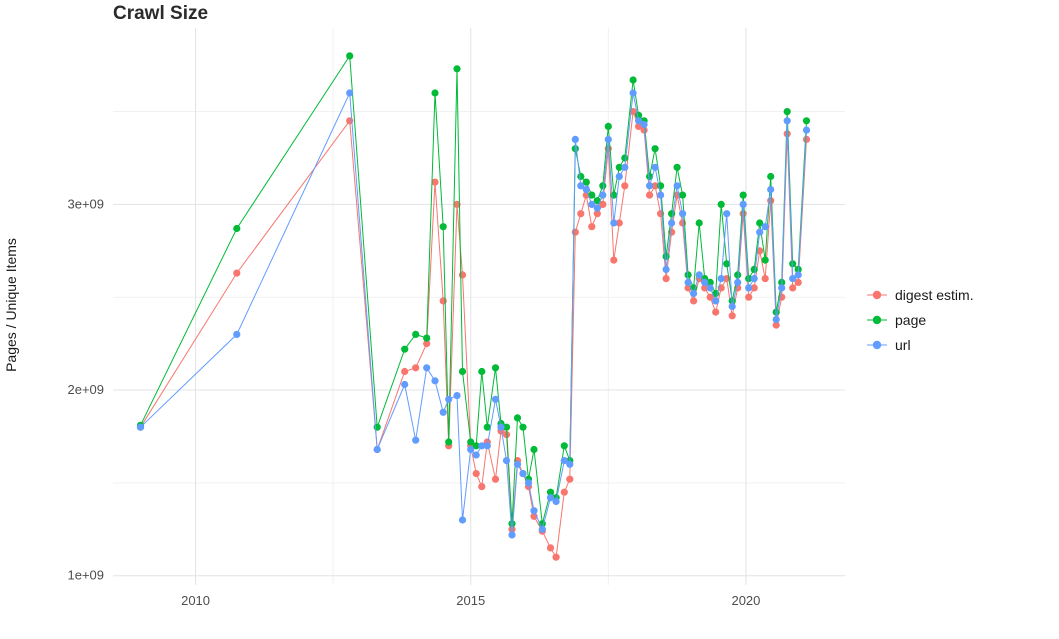 This screenshot has height=639, width=1059. I want to click on y-tick-label: 2e+09, so click(85, 389).